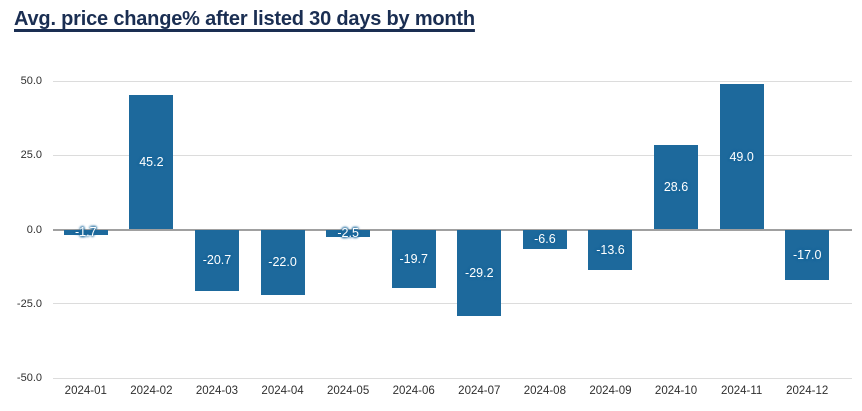 The image size is (862, 411). Describe the element at coordinates (348, 391) in the screenshot. I see `x-tick-label: 2024-05` at that location.